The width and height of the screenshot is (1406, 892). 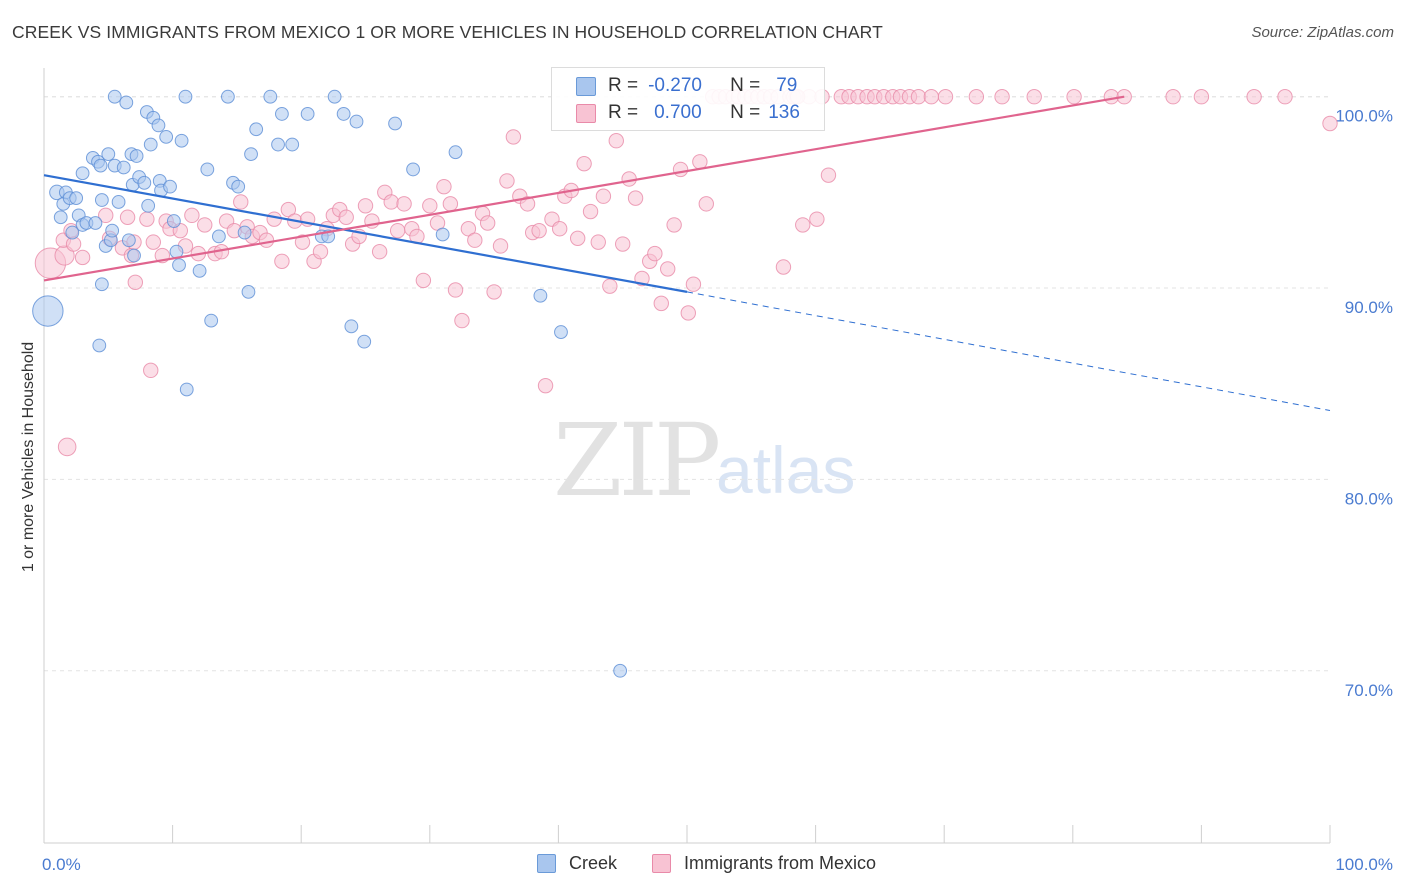 What do you see at coordinates (745, 112) in the screenshot?
I see `mexico-n-label: N =` at bounding box center [745, 112].